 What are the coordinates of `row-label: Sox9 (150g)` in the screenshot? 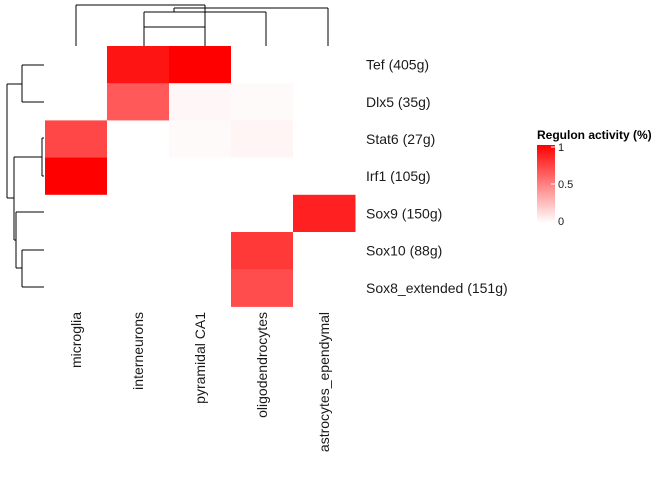 It's located at (404, 213).